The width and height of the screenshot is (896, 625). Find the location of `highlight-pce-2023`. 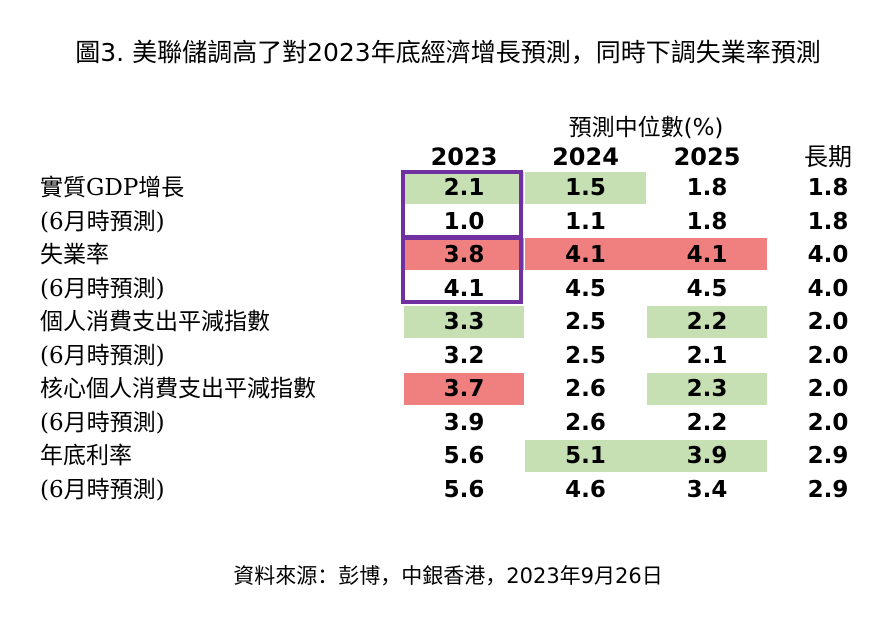

highlight-pce-2023 is located at coordinates (464, 322).